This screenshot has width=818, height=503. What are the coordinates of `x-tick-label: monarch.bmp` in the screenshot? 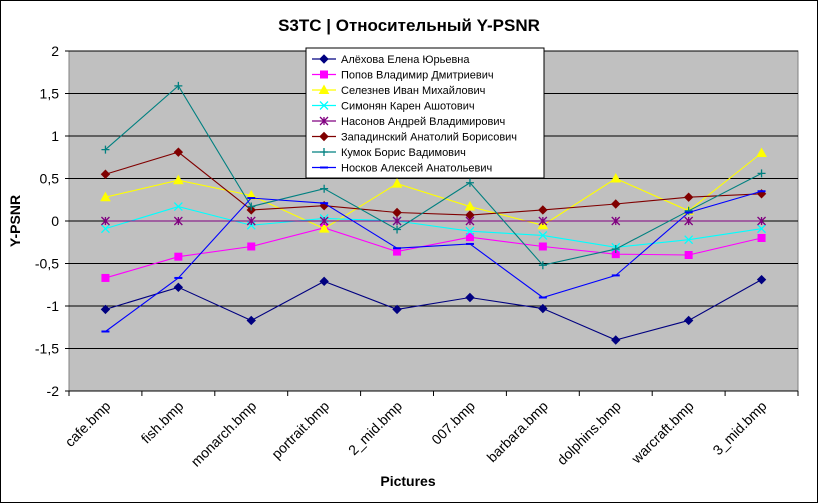 It's located at (224, 434).